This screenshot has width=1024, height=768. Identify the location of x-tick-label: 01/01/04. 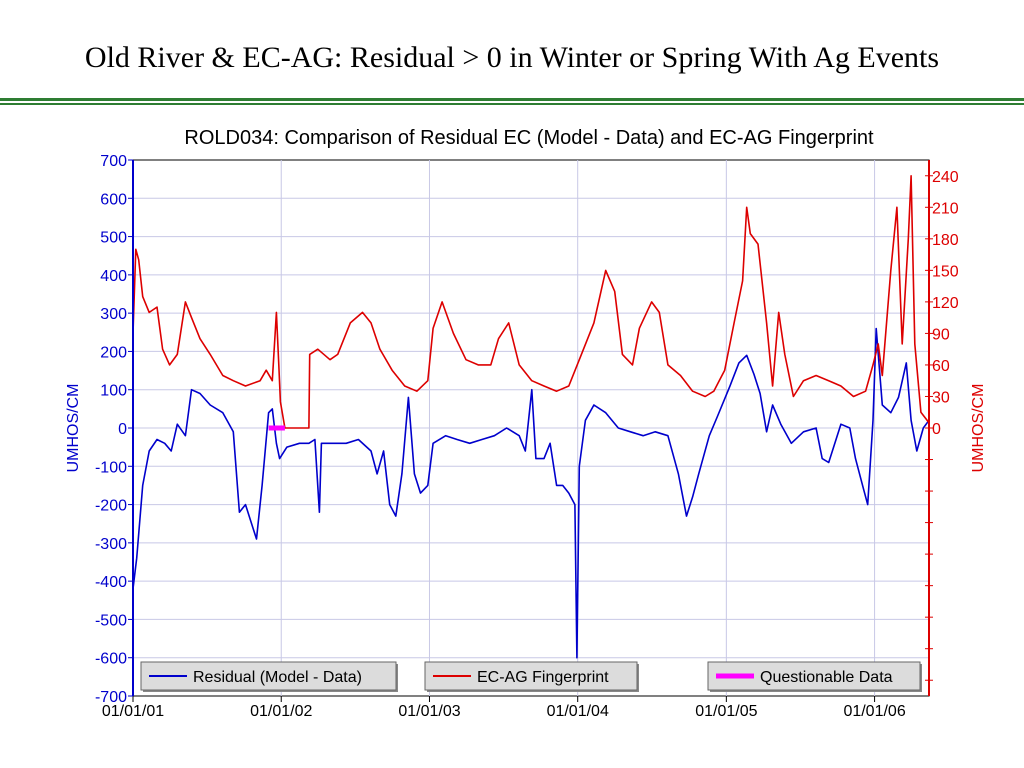
(578, 711).